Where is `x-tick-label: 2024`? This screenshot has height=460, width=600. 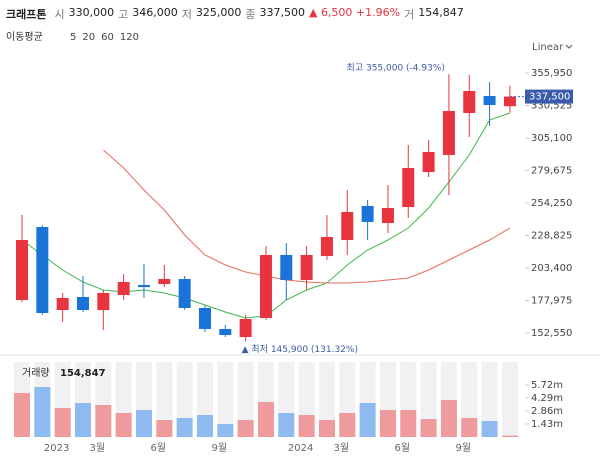 x-tick-label: 2024 is located at coordinates (300, 448).